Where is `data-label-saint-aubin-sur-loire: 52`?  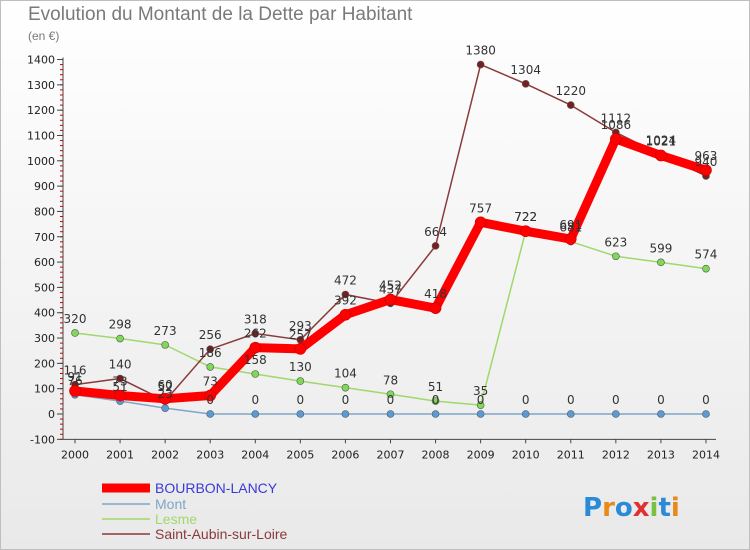
data-label-saint-aubin-sur-loire: 52 is located at coordinates (164, 387).